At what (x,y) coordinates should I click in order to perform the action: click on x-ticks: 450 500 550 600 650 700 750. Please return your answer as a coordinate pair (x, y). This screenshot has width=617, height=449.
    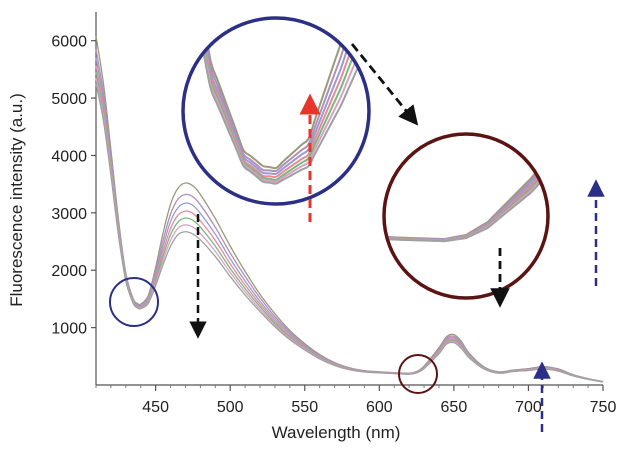
    Looking at the image, I should click on (379, 400).